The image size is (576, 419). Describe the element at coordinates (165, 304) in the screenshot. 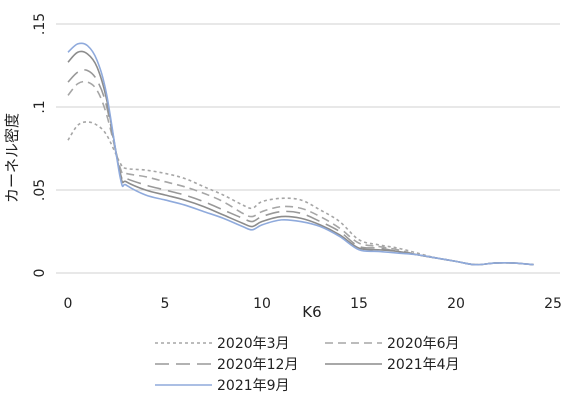

I see `x-tick-label: 5` at that location.